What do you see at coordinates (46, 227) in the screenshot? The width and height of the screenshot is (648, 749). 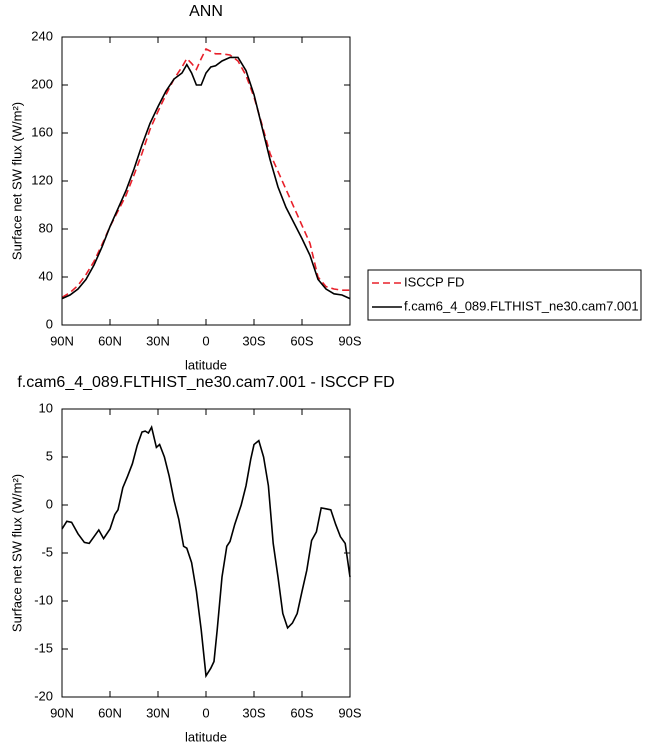 I see `y-tick-label: 80` at bounding box center [46, 227].